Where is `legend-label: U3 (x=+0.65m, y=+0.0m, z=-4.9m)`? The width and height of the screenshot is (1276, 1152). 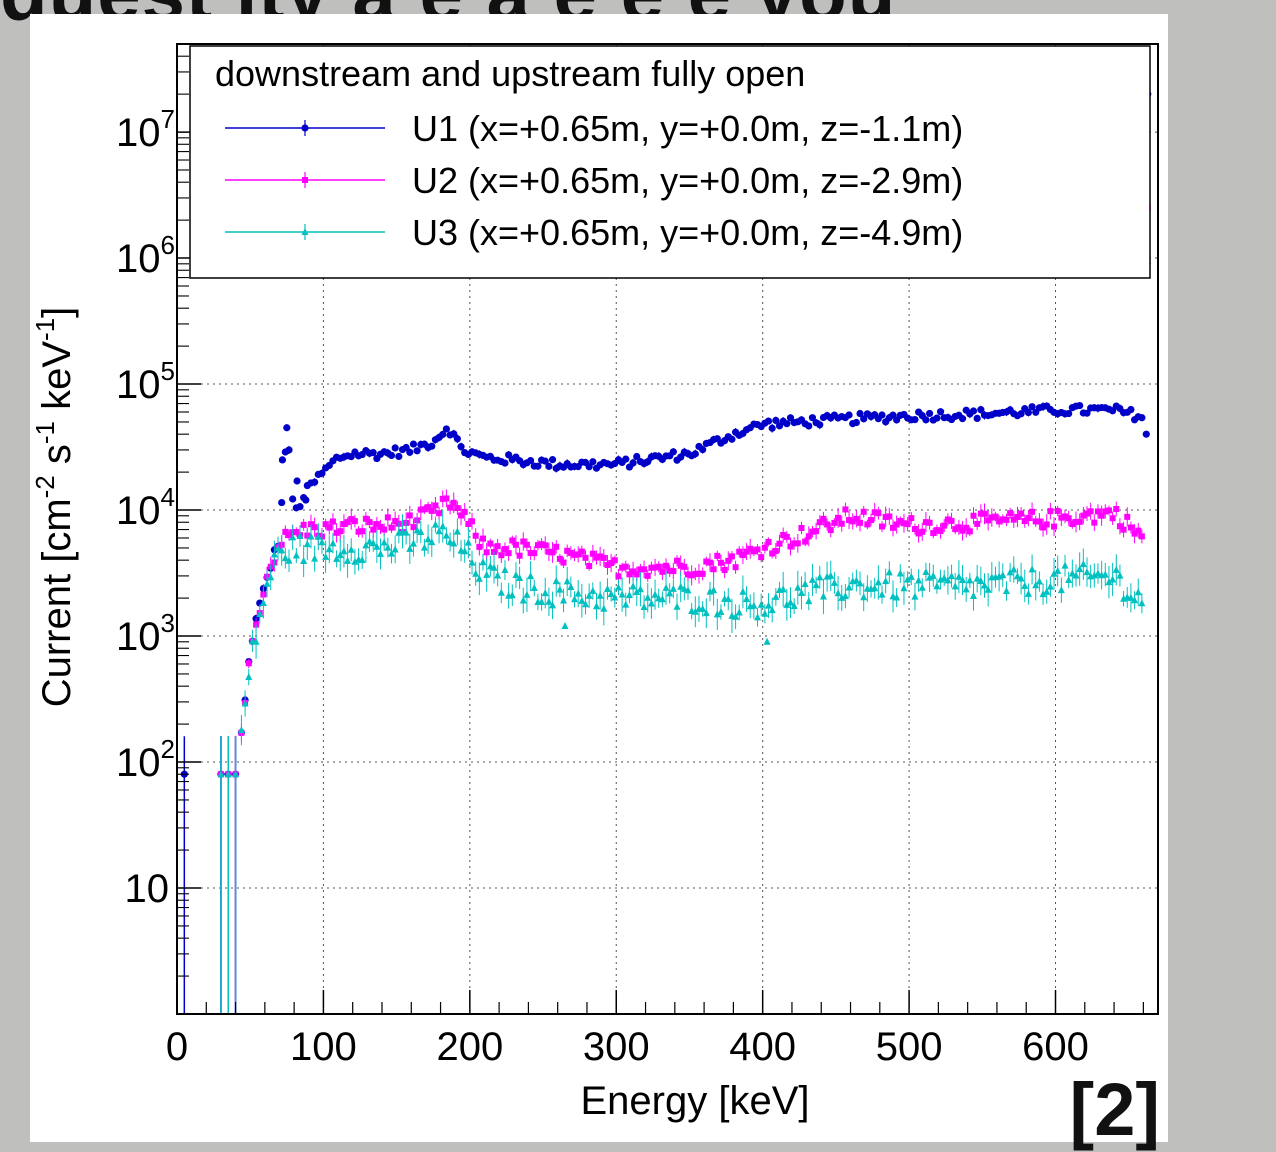
legend-label: U3 (x=+0.65m, y=+0.0m, z=-4.9m) is located at coordinates (687, 232).